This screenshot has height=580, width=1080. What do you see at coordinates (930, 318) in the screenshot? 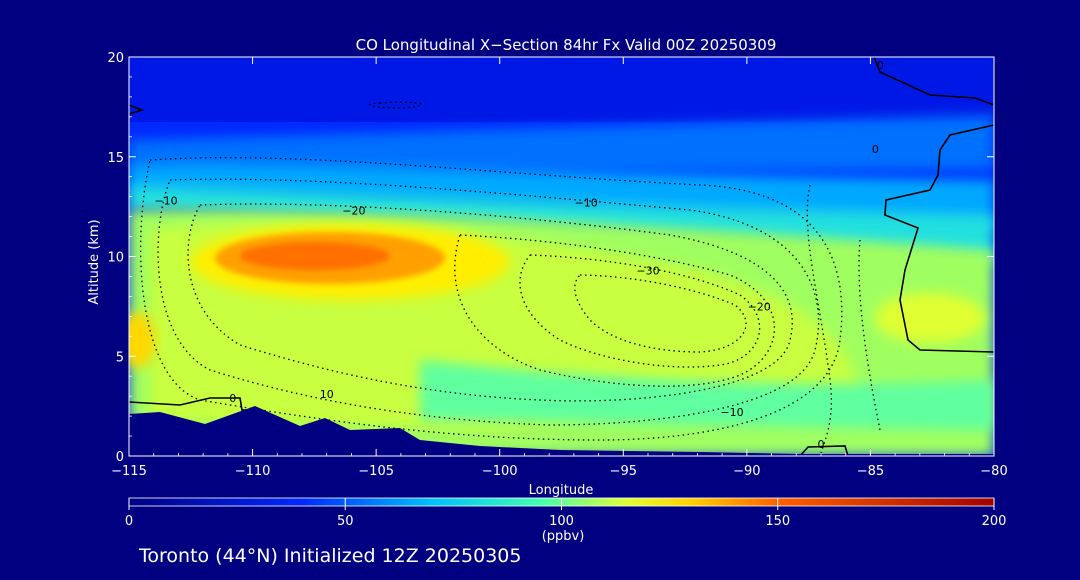
I see `field-blob-right-yellow` at bounding box center [930, 318].